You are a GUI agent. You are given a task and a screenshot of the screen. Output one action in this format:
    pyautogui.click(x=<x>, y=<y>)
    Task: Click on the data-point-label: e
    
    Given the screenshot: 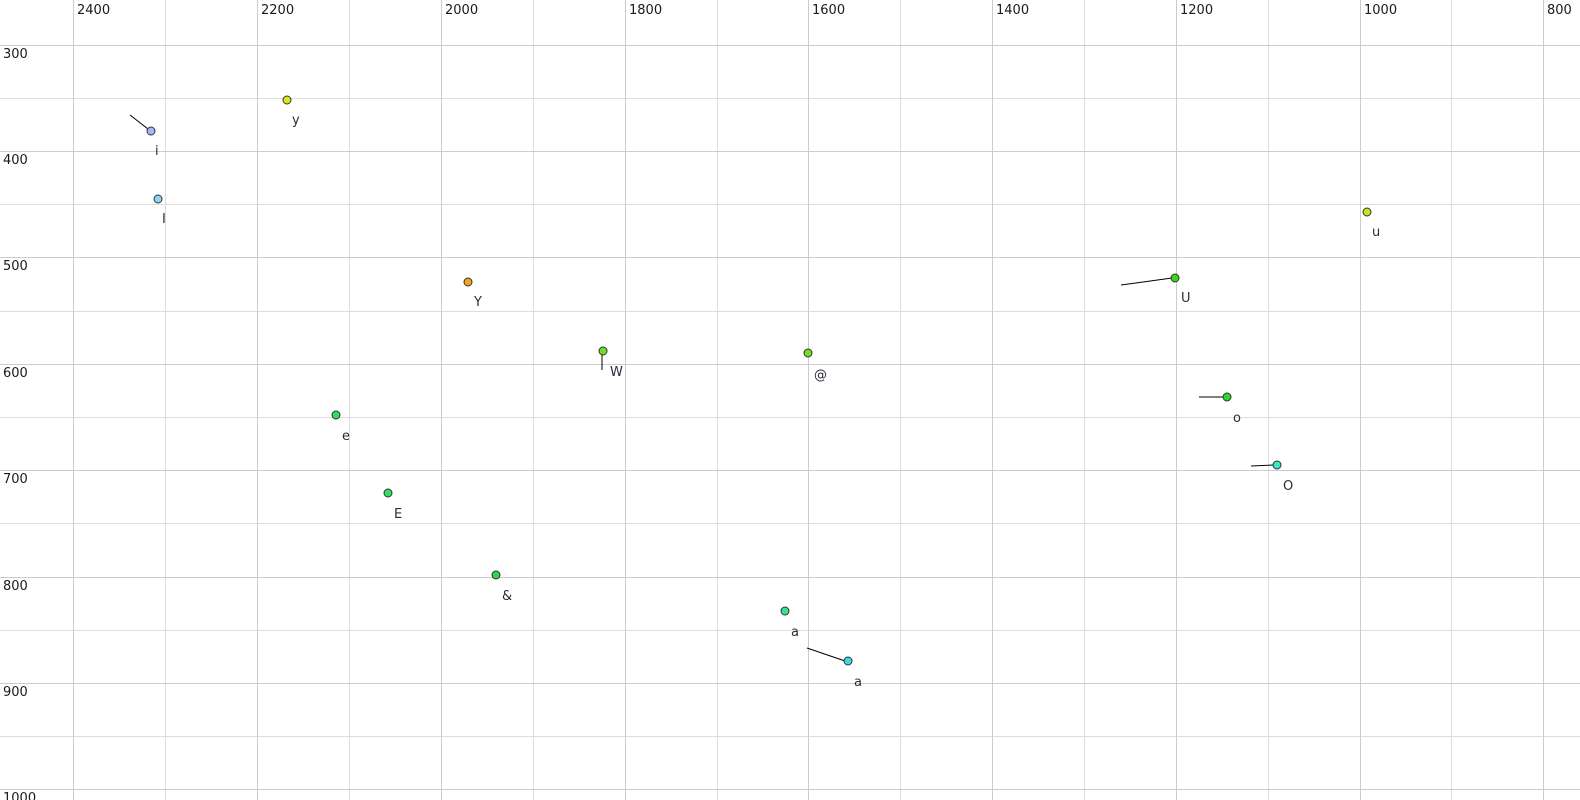 What is the action you would take?
    pyautogui.click(x=346, y=436)
    